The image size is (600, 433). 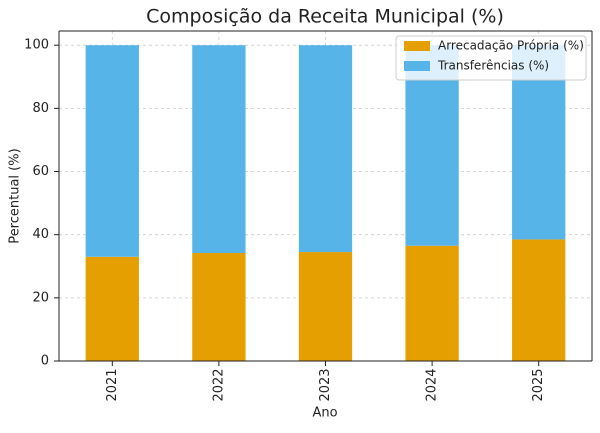 What do you see at coordinates (112, 384) in the screenshot?
I see `x-tick-label: 2021` at bounding box center [112, 384].